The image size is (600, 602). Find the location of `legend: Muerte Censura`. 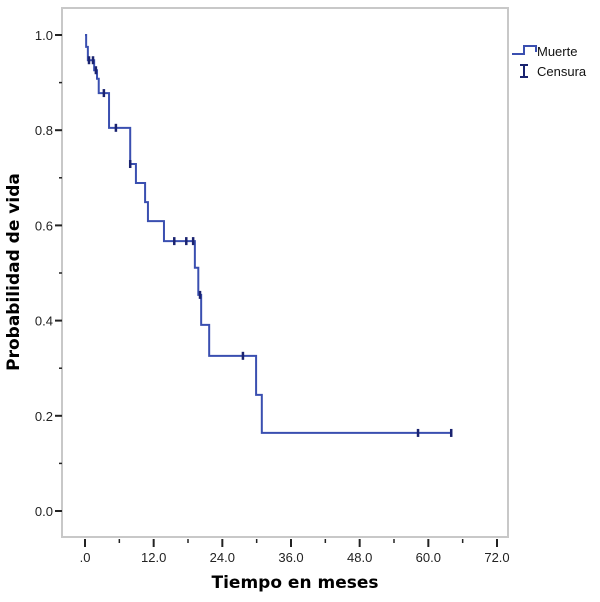

legend: Muerte Censura is located at coordinates (549, 61).